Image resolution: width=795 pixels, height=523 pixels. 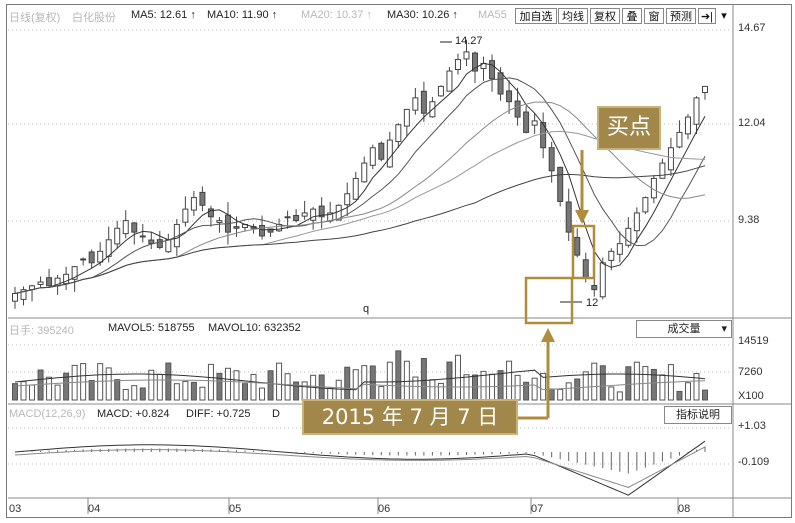 What do you see at coordinates (582, 217) in the screenshot?
I see `buy-point-arrow-head` at bounding box center [582, 217].